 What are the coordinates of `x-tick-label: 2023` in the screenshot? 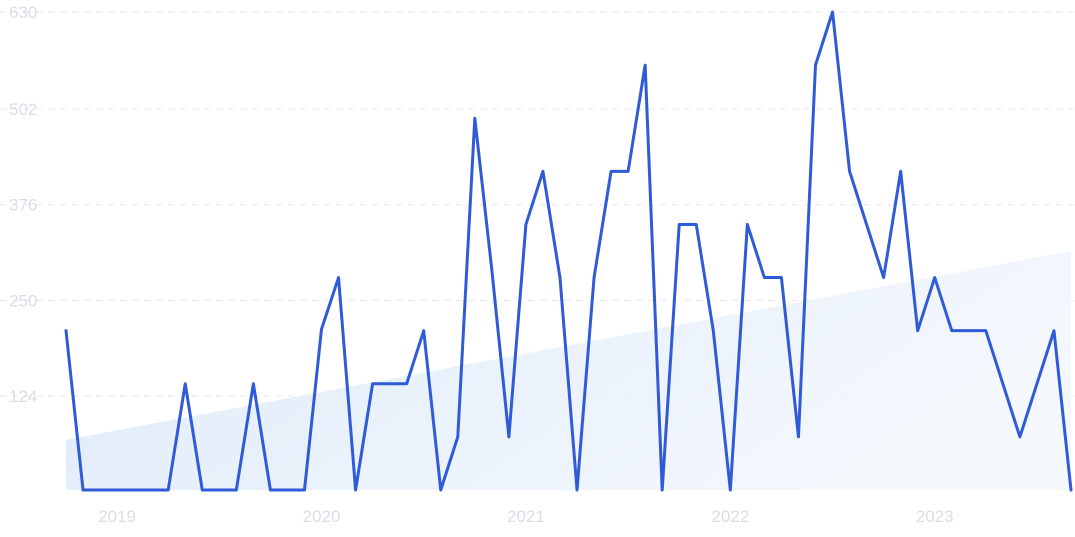 It's located at (935, 516).